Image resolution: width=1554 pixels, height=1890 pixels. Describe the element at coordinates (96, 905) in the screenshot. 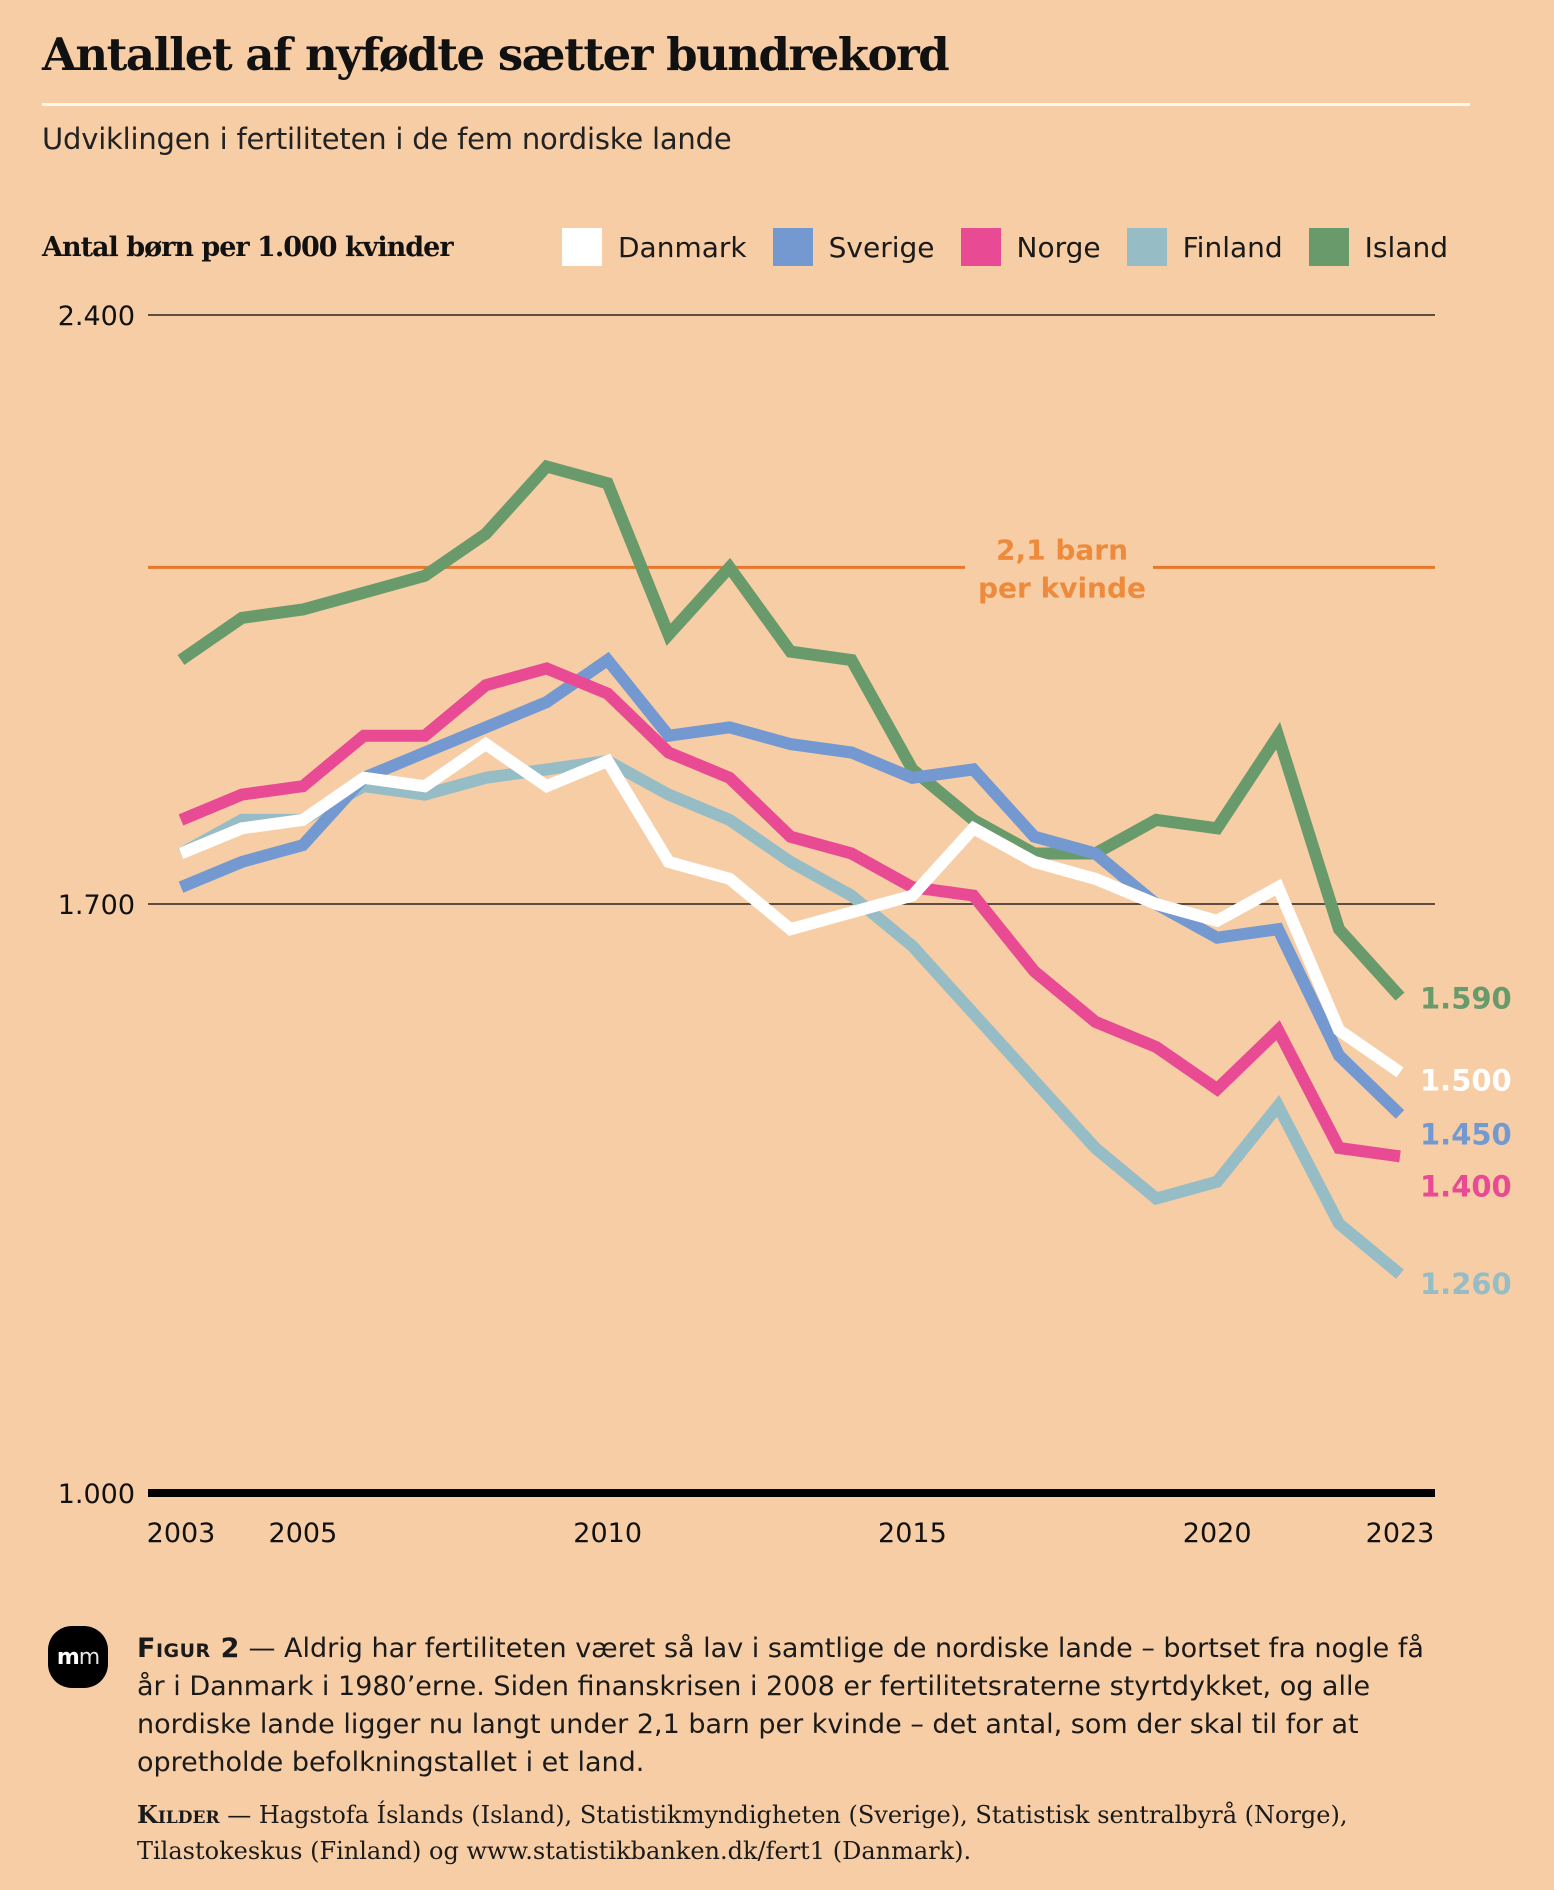

I see `y-tick-label: 1.700` at that location.